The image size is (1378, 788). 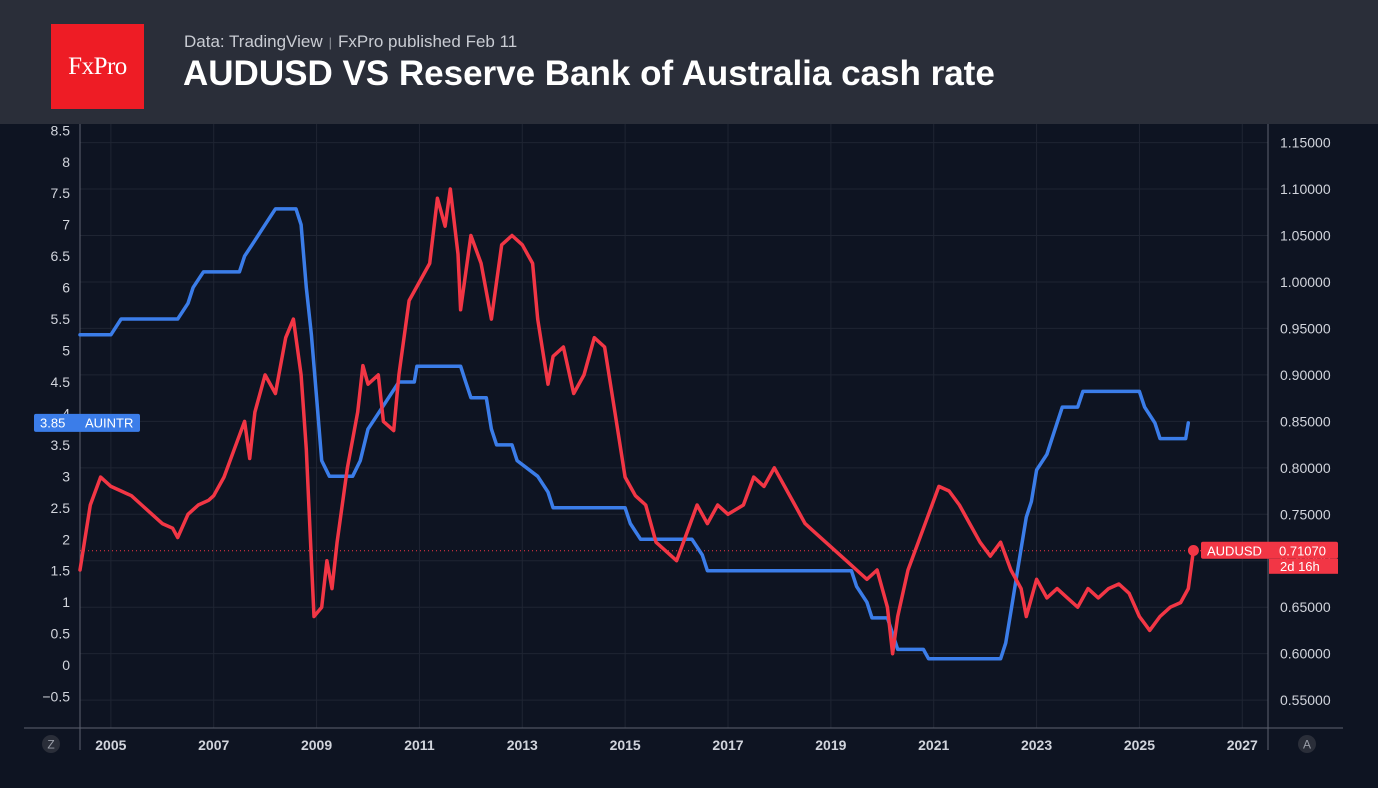 I want to click on logo-text: FxPro, so click(x=97, y=66).